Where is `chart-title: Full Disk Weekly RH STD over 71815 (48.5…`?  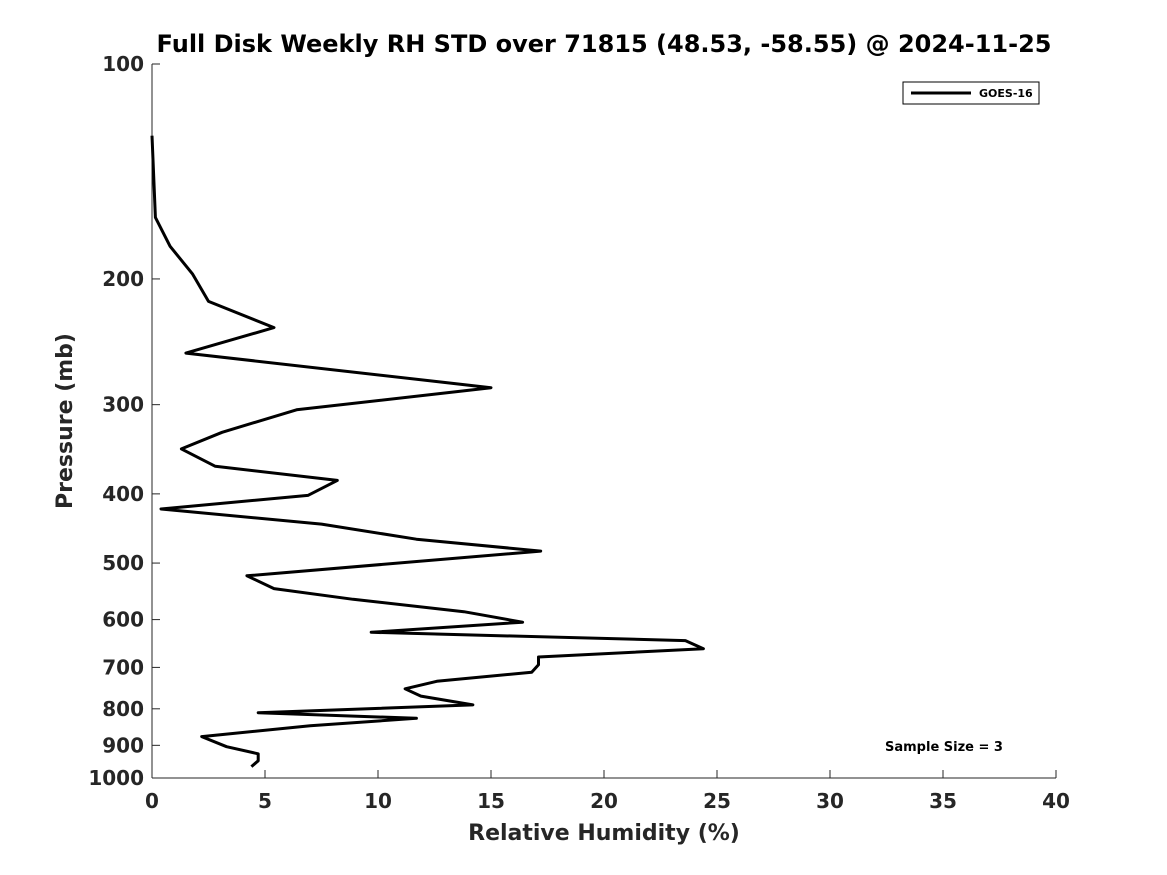 chart-title: Full Disk Weekly RH STD over 71815 (48.5… is located at coordinates (604, 44).